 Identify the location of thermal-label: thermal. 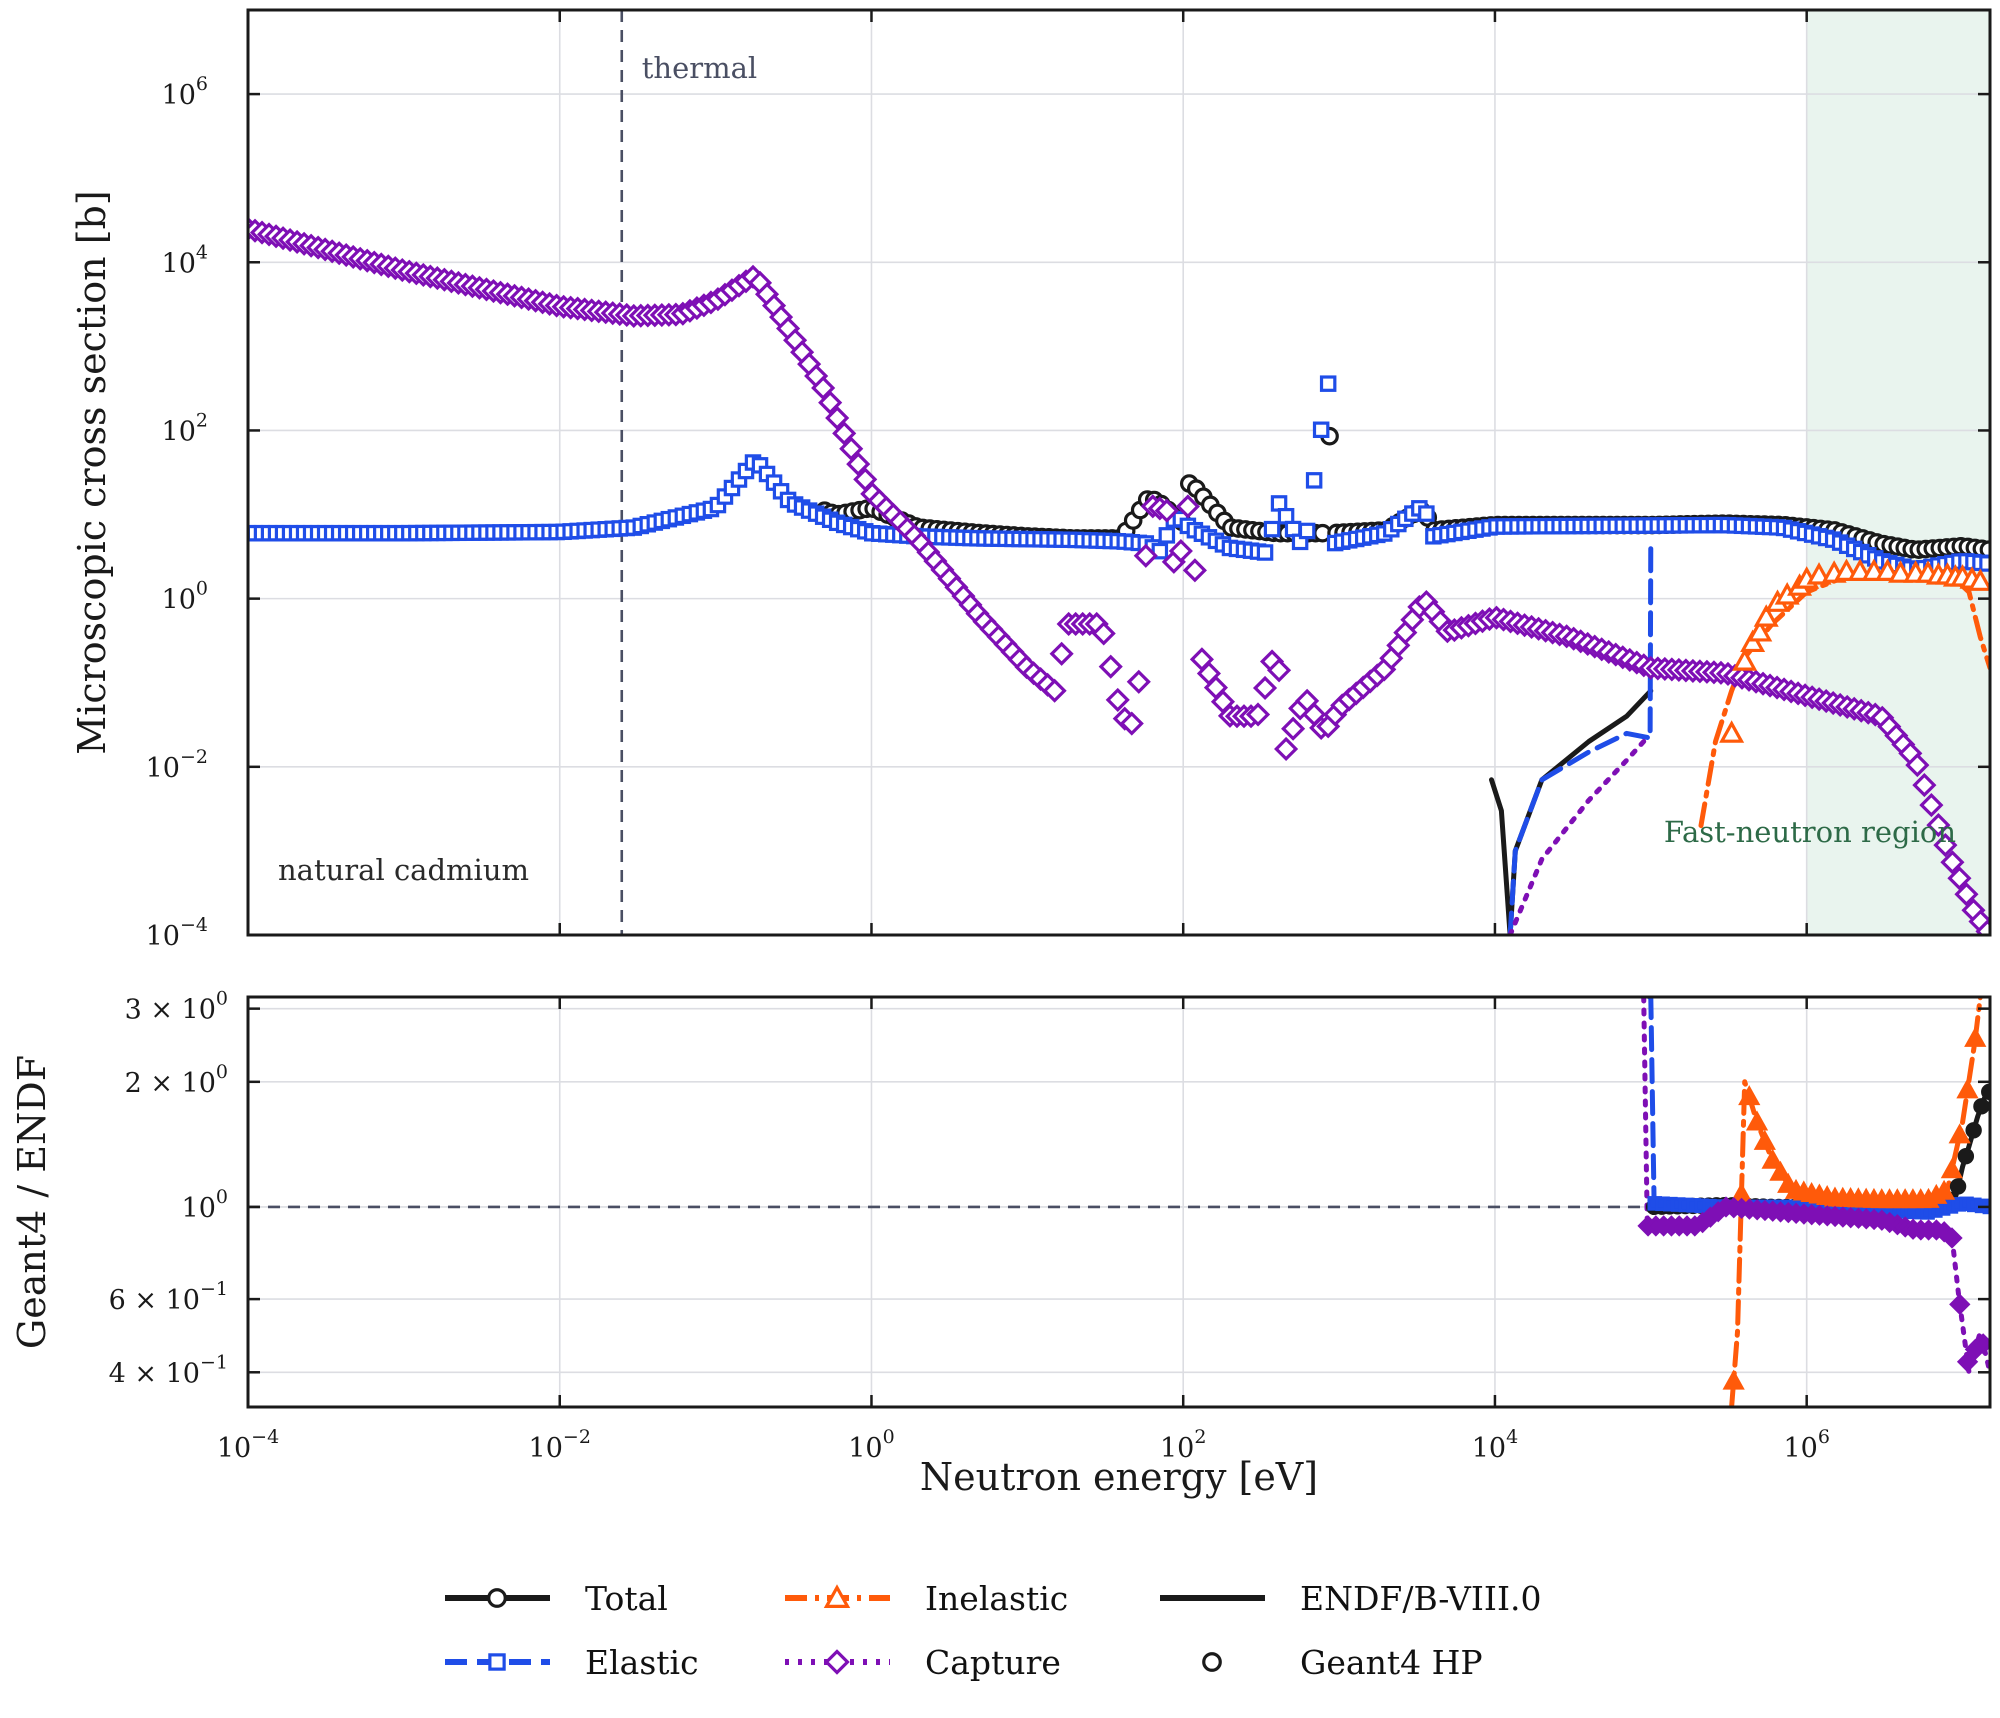
(699, 68).